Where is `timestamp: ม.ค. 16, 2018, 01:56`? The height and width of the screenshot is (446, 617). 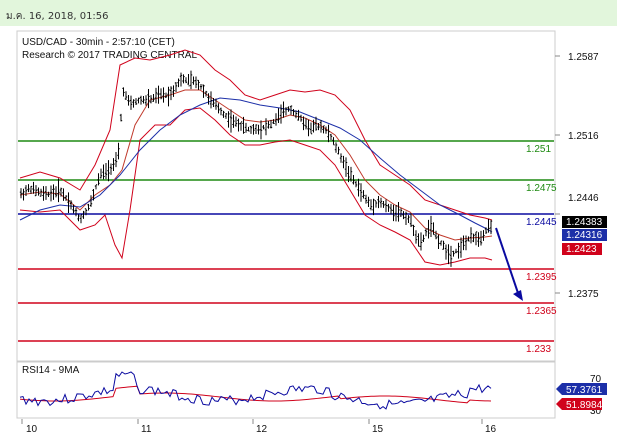 timestamp: ม.ค. 16, 2018, 01:56 is located at coordinates (57, 16).